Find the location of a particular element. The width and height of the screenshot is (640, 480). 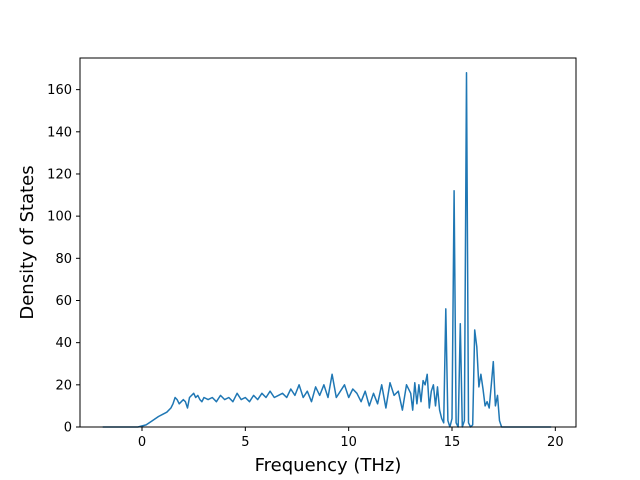

y-tick-label: 80 is located at coordinates (63, 259).